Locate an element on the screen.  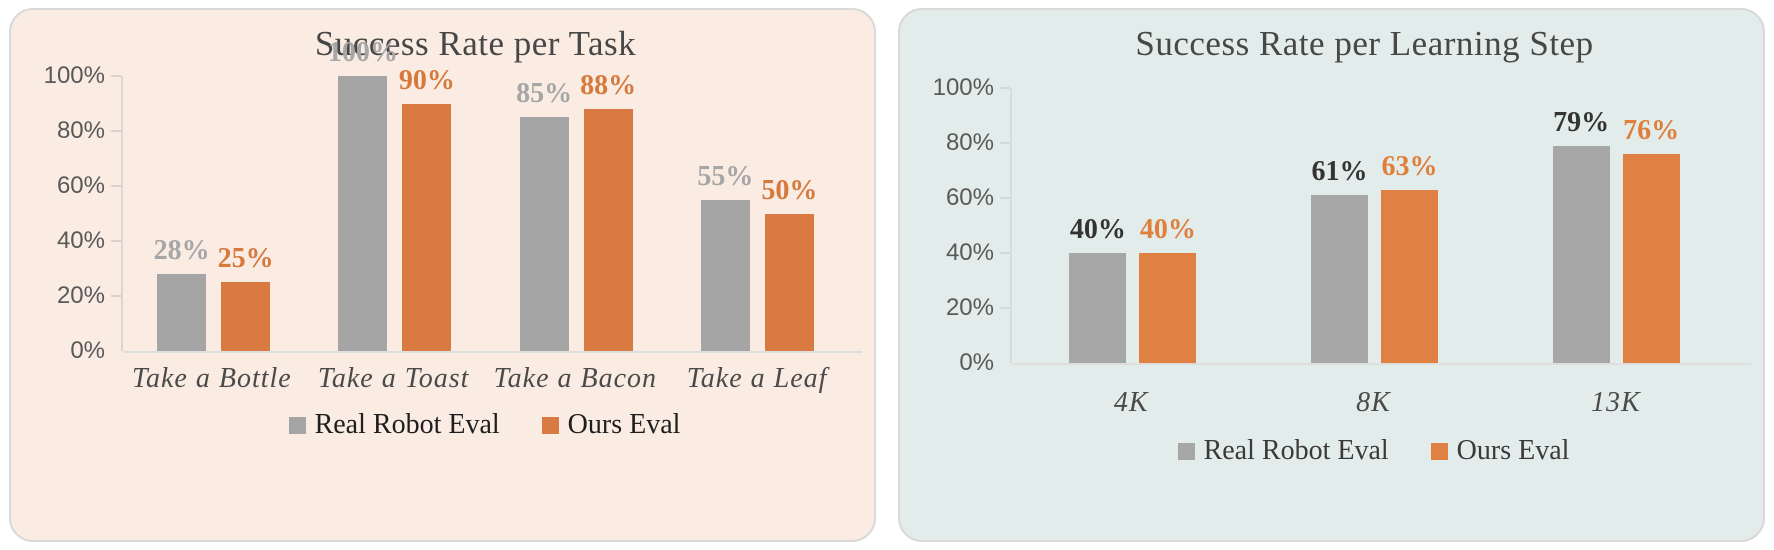
bar-wrapper: 79% is located at coordinates (1581, 235).